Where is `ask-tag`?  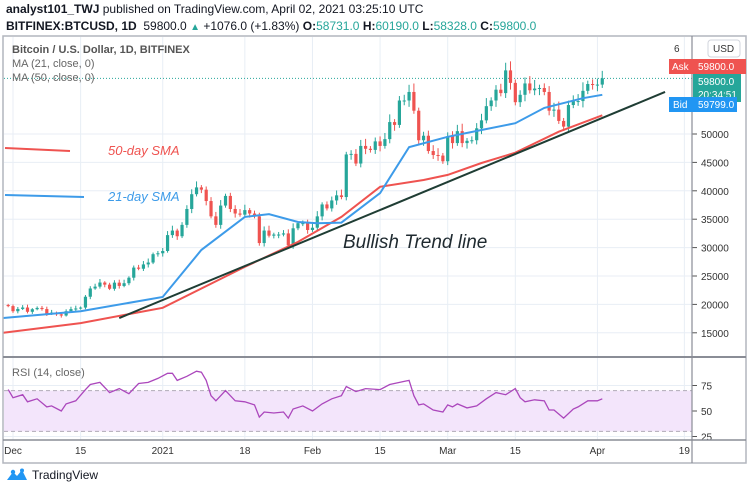
ask-tag is located at coordinates (681, 66).